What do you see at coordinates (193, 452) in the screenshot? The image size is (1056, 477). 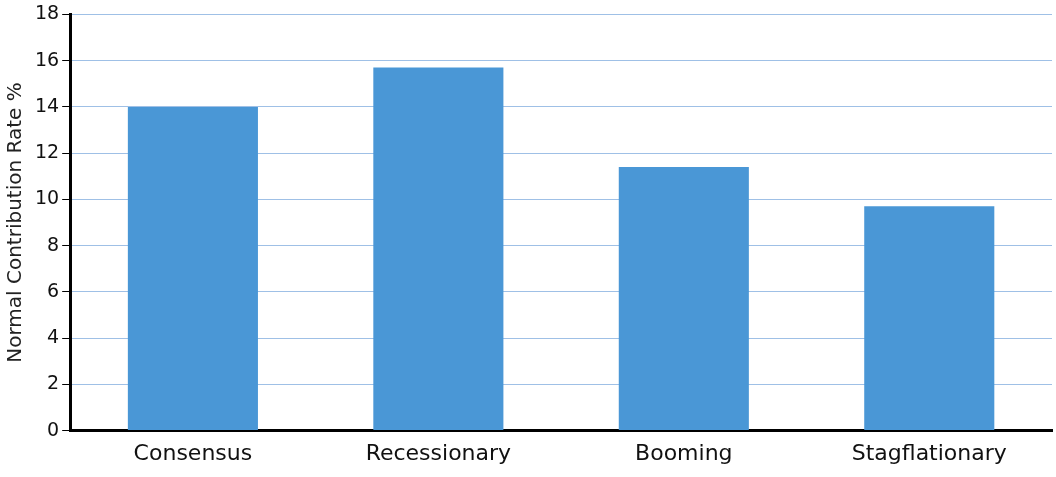 I see `x-tick-label: Consensus` at bounding box center [193, 452].